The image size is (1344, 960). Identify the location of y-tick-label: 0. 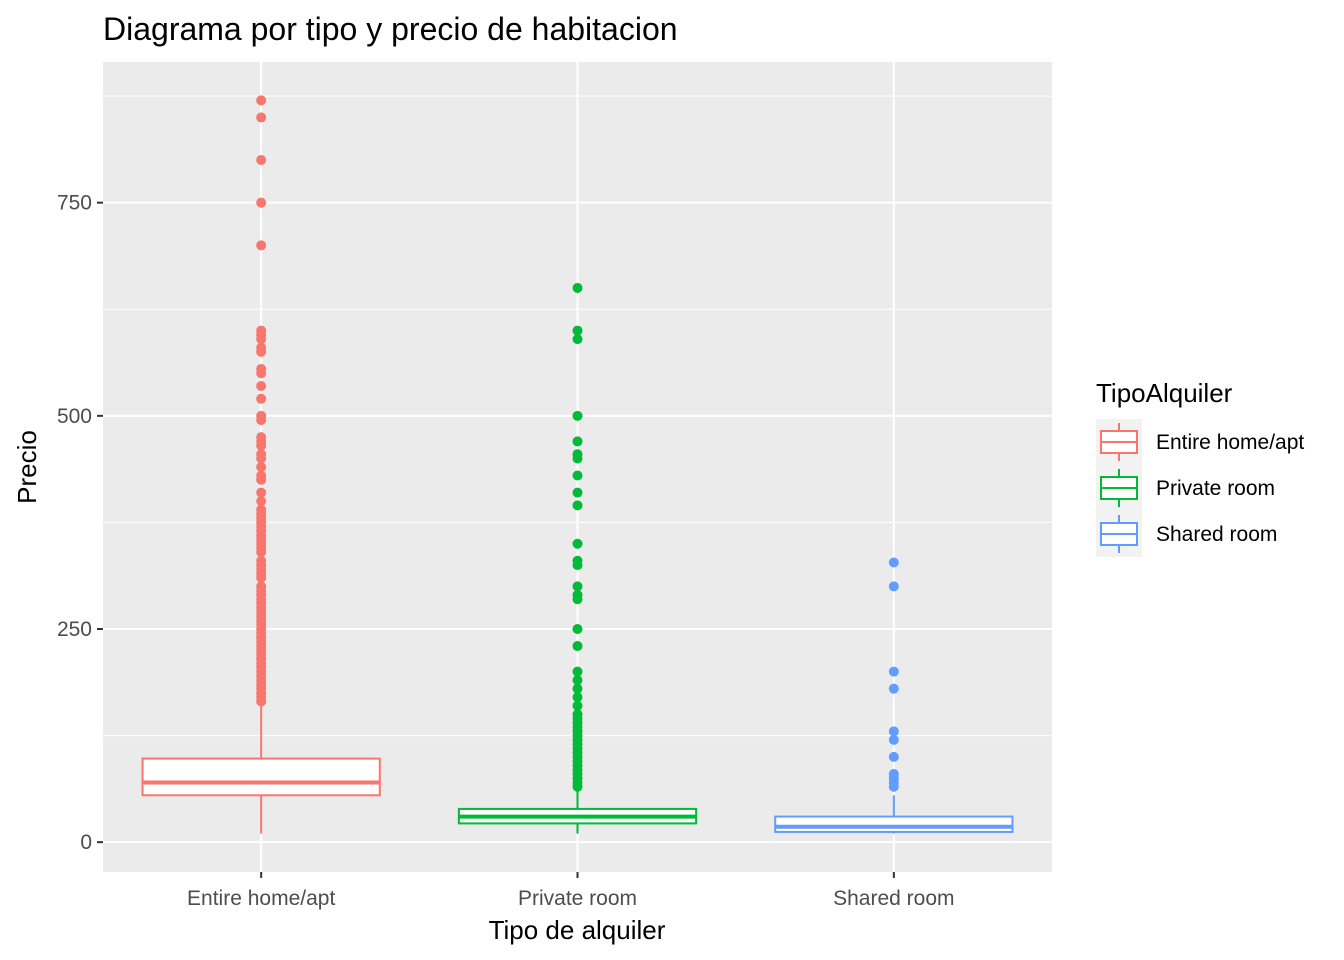
(86, 842).